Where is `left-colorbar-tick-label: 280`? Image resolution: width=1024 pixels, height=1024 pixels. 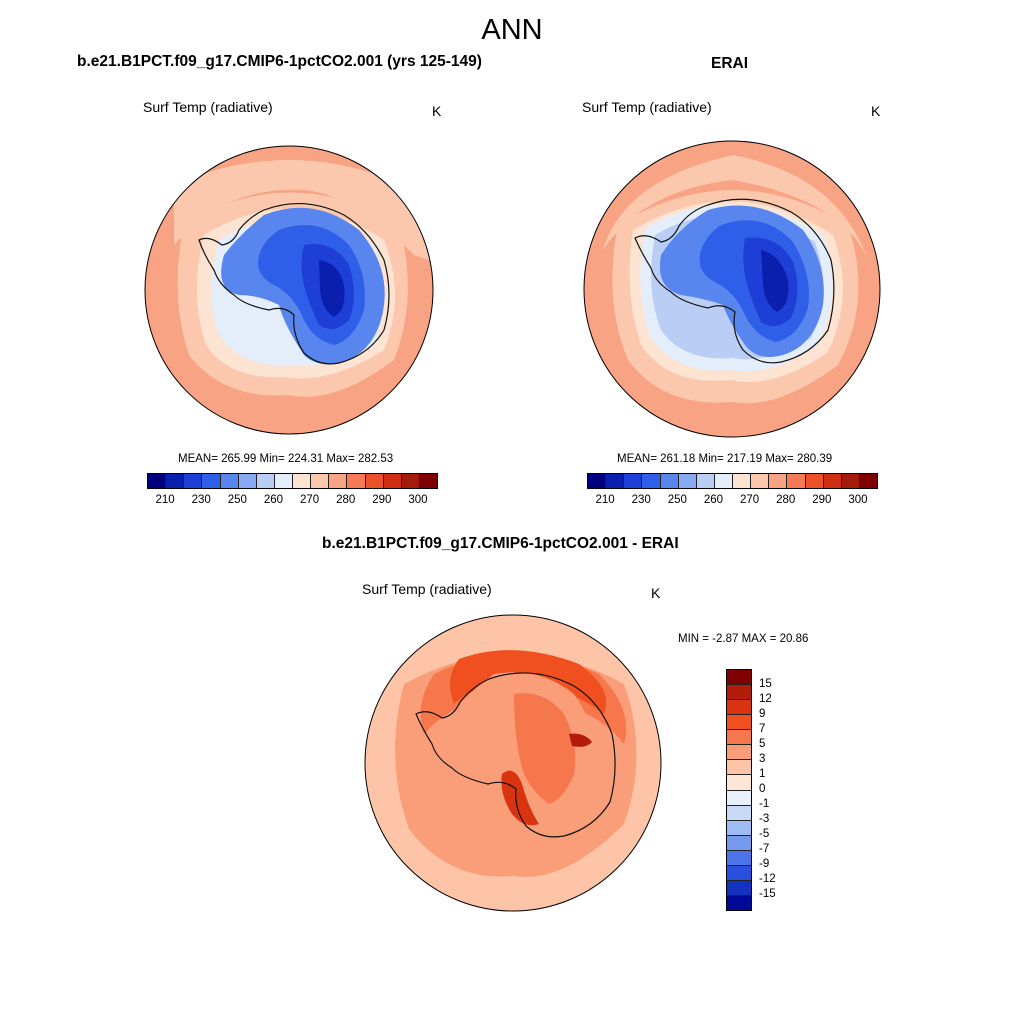 left-colorbar-tick-label: 280 is located at coordinates (346, 500).